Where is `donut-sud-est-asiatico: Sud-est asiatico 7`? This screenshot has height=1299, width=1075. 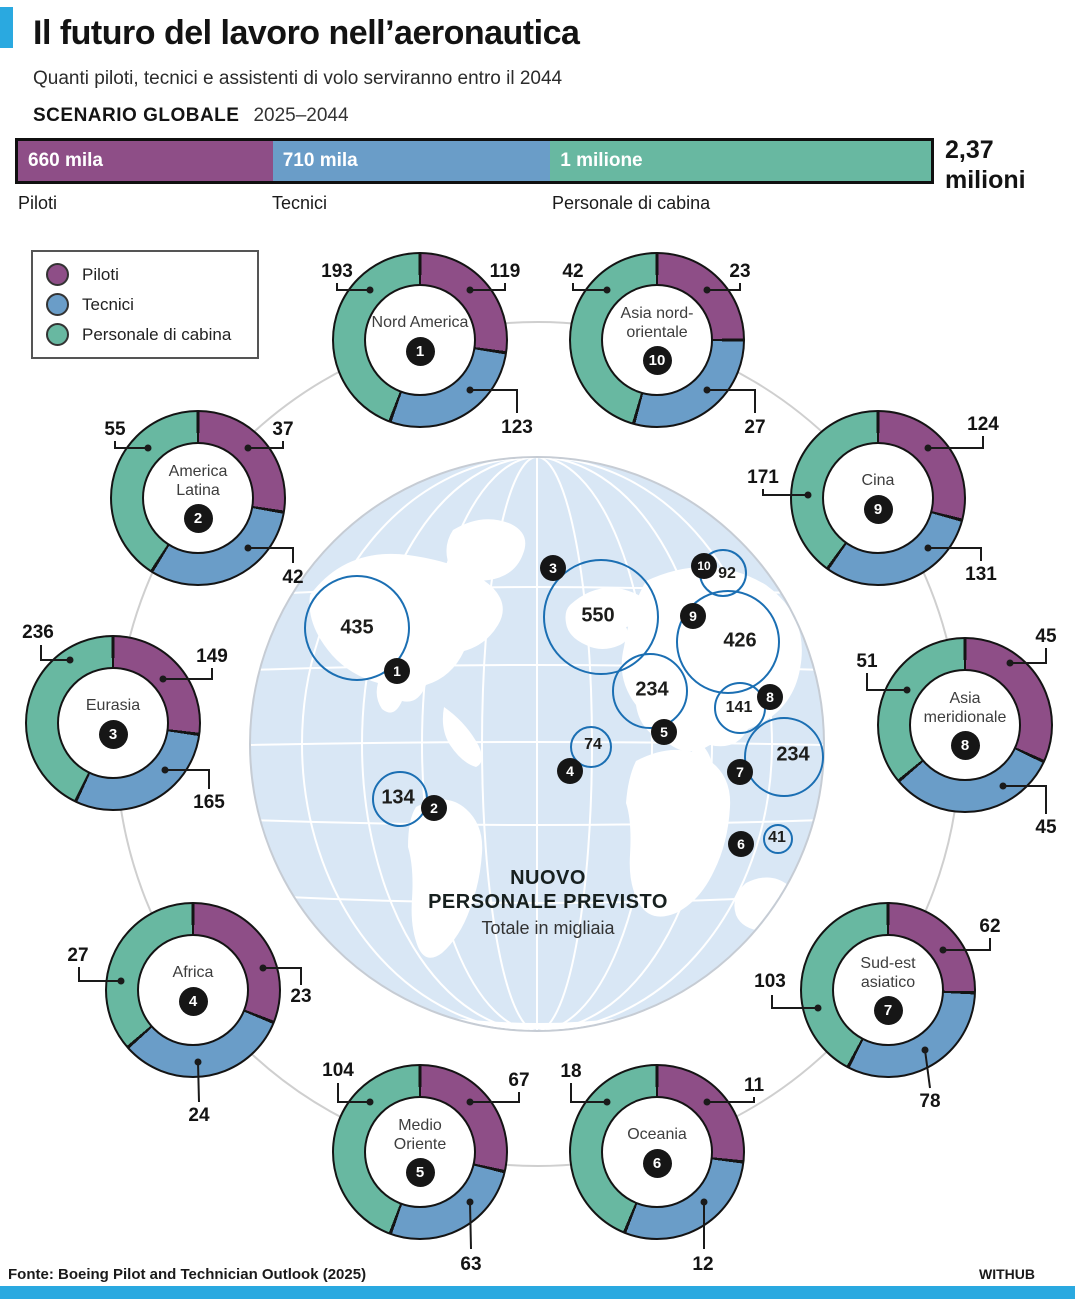 donut-sud-est-asiatico: Sud-est asiatico 7 is located at coordinates (888, 990).